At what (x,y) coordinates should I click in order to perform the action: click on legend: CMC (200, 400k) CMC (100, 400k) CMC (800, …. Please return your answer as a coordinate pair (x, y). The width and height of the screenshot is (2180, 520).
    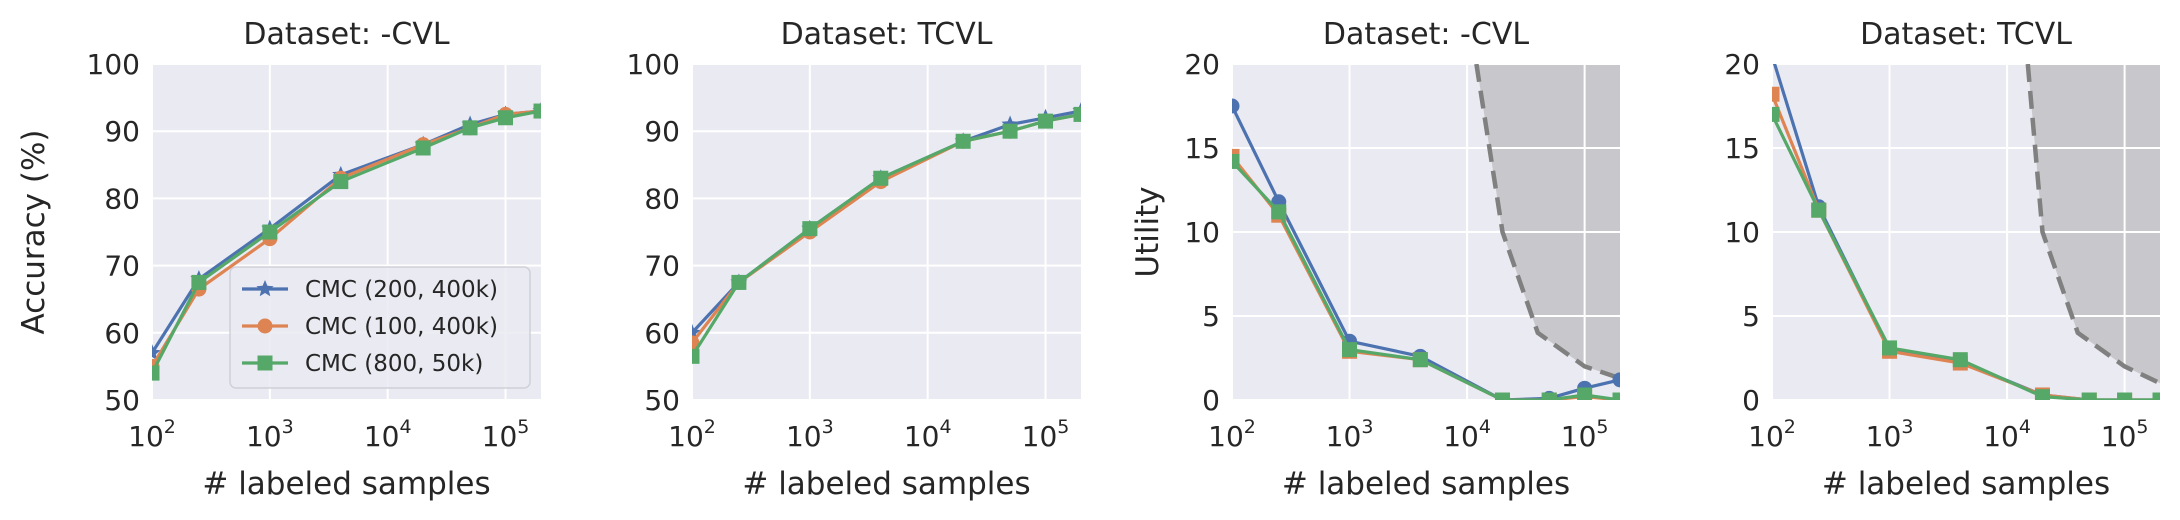
    Looking at the image, I should click on (380, 327).